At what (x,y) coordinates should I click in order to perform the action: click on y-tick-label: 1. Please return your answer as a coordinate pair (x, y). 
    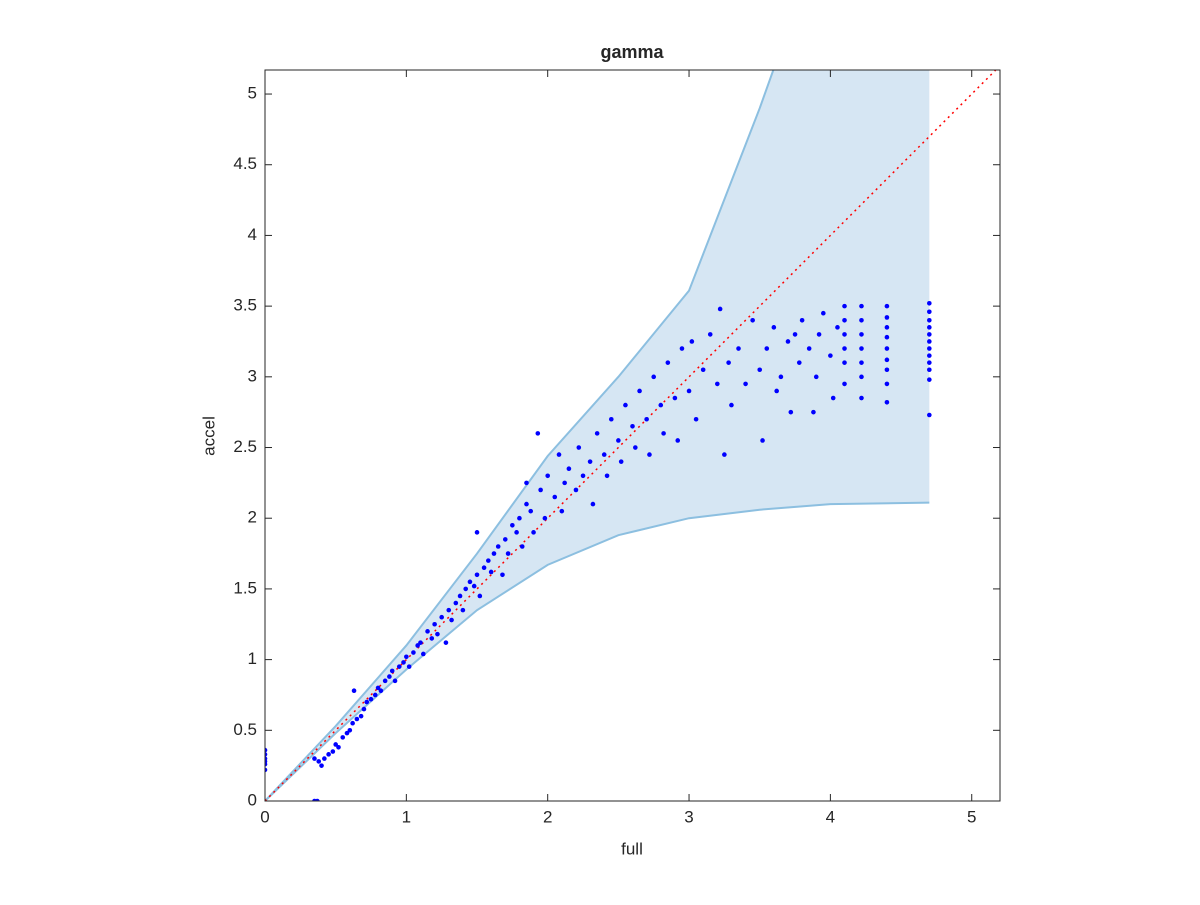
    Looking at the image, I should click on (252, 658).